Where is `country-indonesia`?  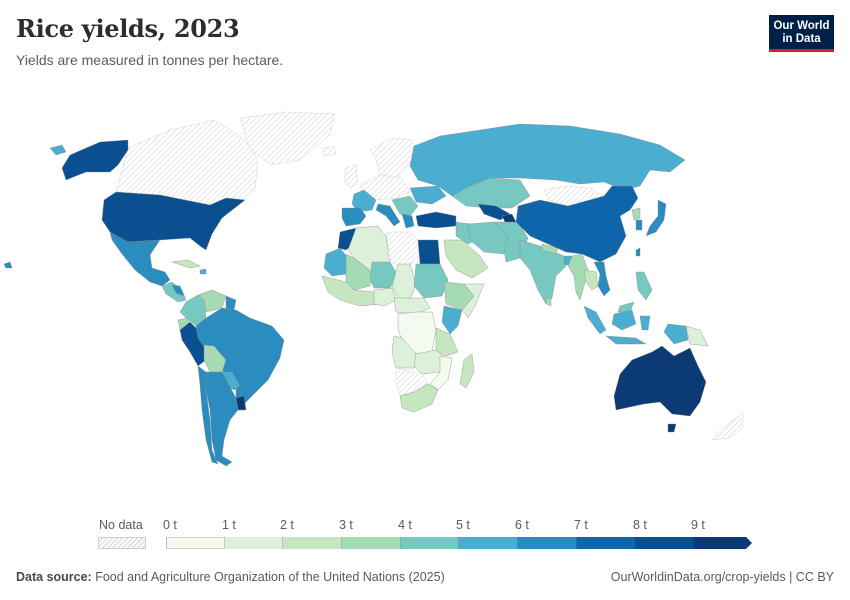 country-indonesia is located at coordinates (595, 320).